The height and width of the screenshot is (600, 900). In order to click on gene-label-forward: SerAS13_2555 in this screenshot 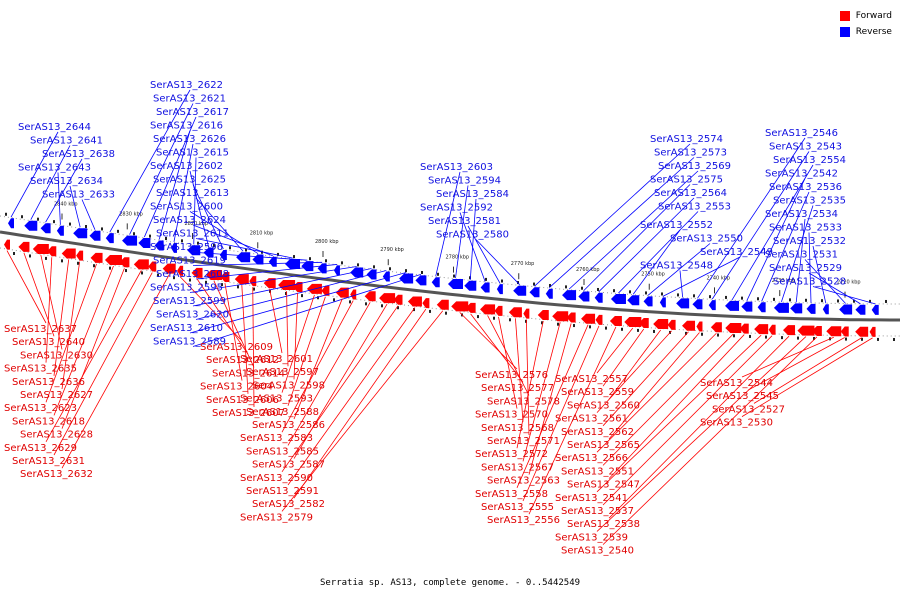, I will do `click(517, 507)`.